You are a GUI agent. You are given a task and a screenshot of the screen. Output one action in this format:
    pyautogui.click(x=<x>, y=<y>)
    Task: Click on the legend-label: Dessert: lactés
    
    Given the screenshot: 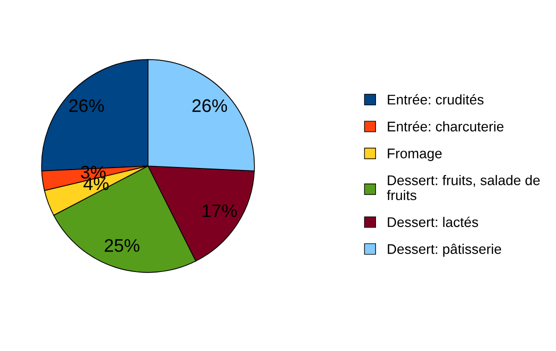 What is the action you would take?
    pyautogui.click(x=433, y=222)
    